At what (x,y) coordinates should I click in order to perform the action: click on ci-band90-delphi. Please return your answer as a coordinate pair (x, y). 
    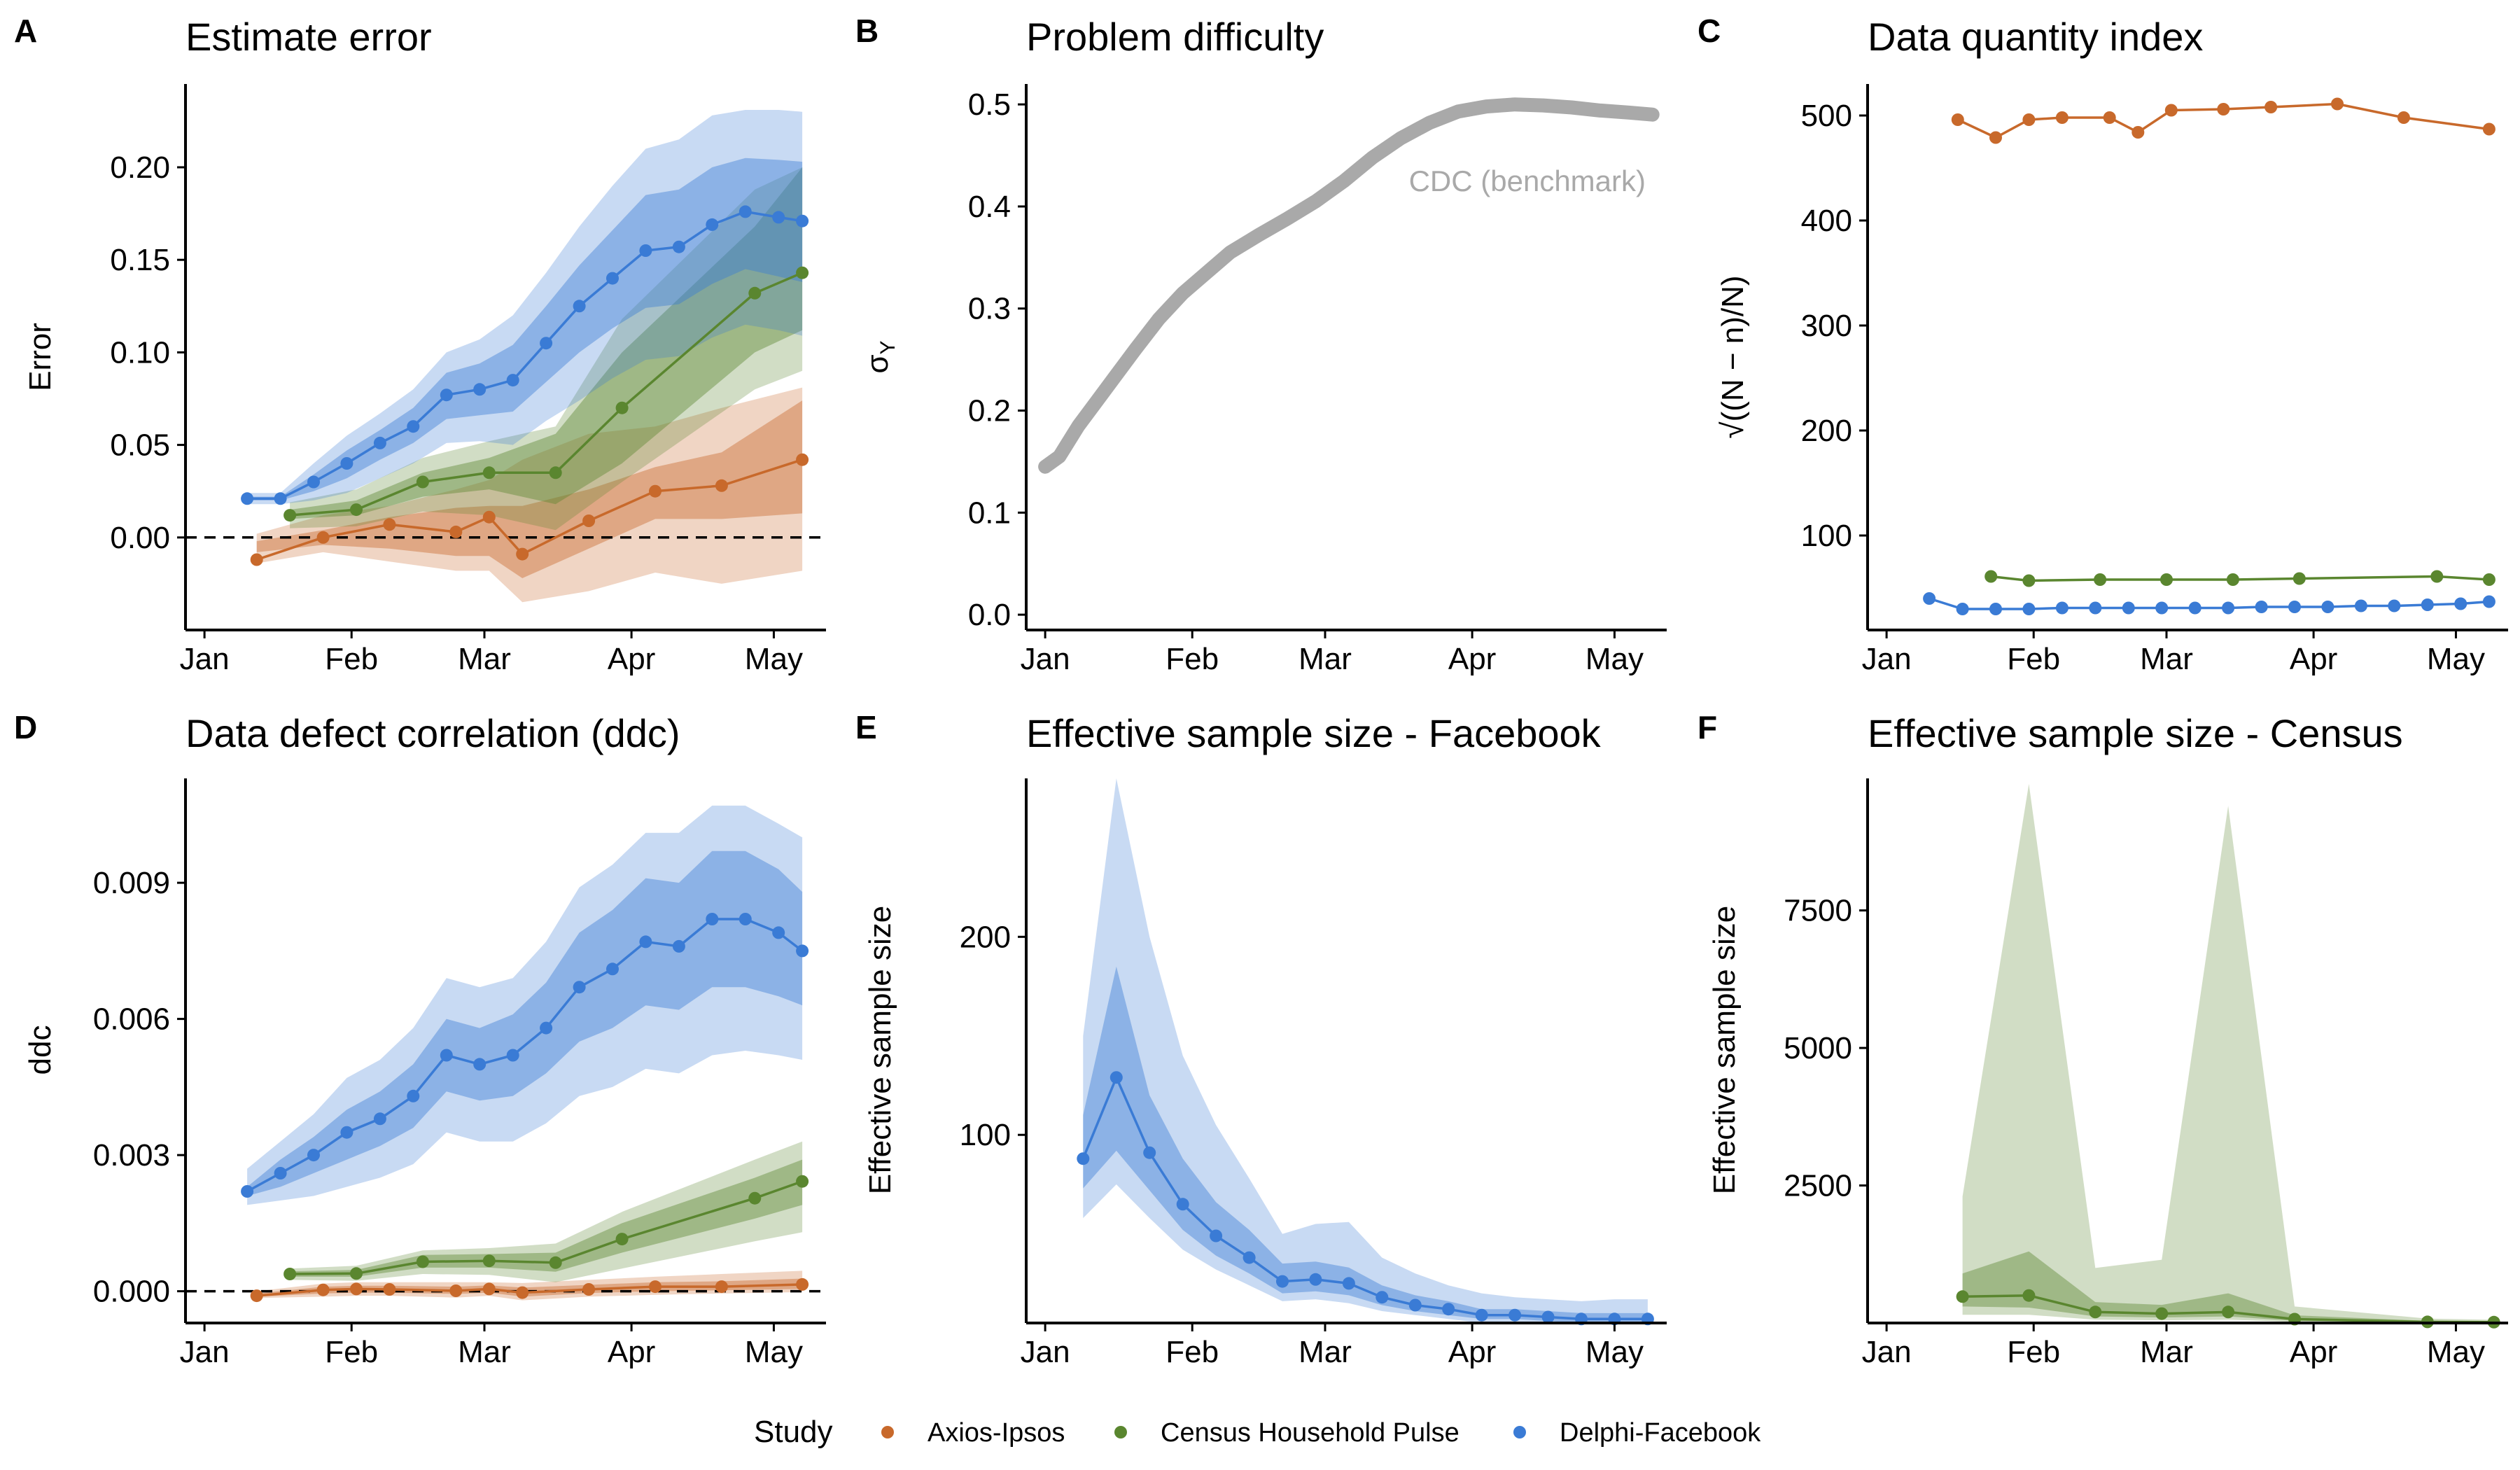
    Looking at the image, I should click on (525, 307).